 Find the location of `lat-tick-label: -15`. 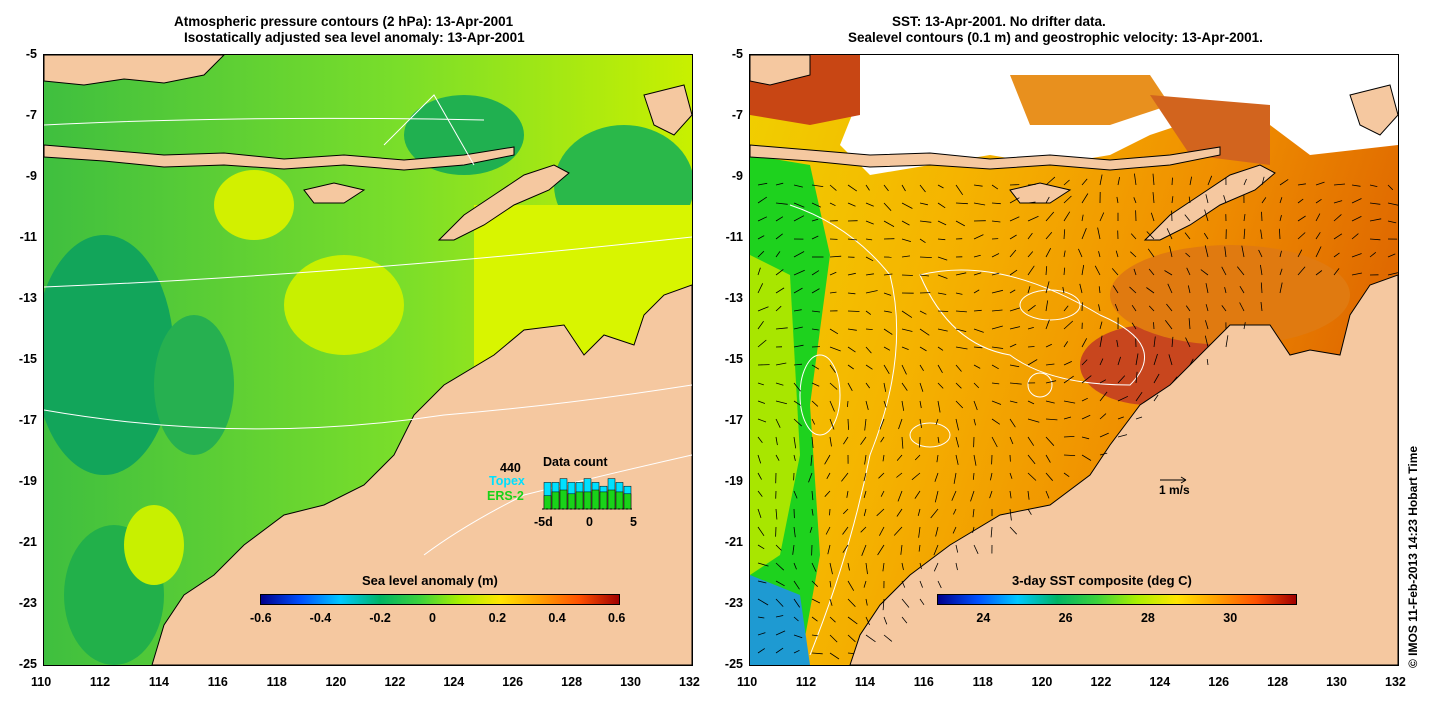

lat-tick-label: -15 is located at coordinates (27, 359).